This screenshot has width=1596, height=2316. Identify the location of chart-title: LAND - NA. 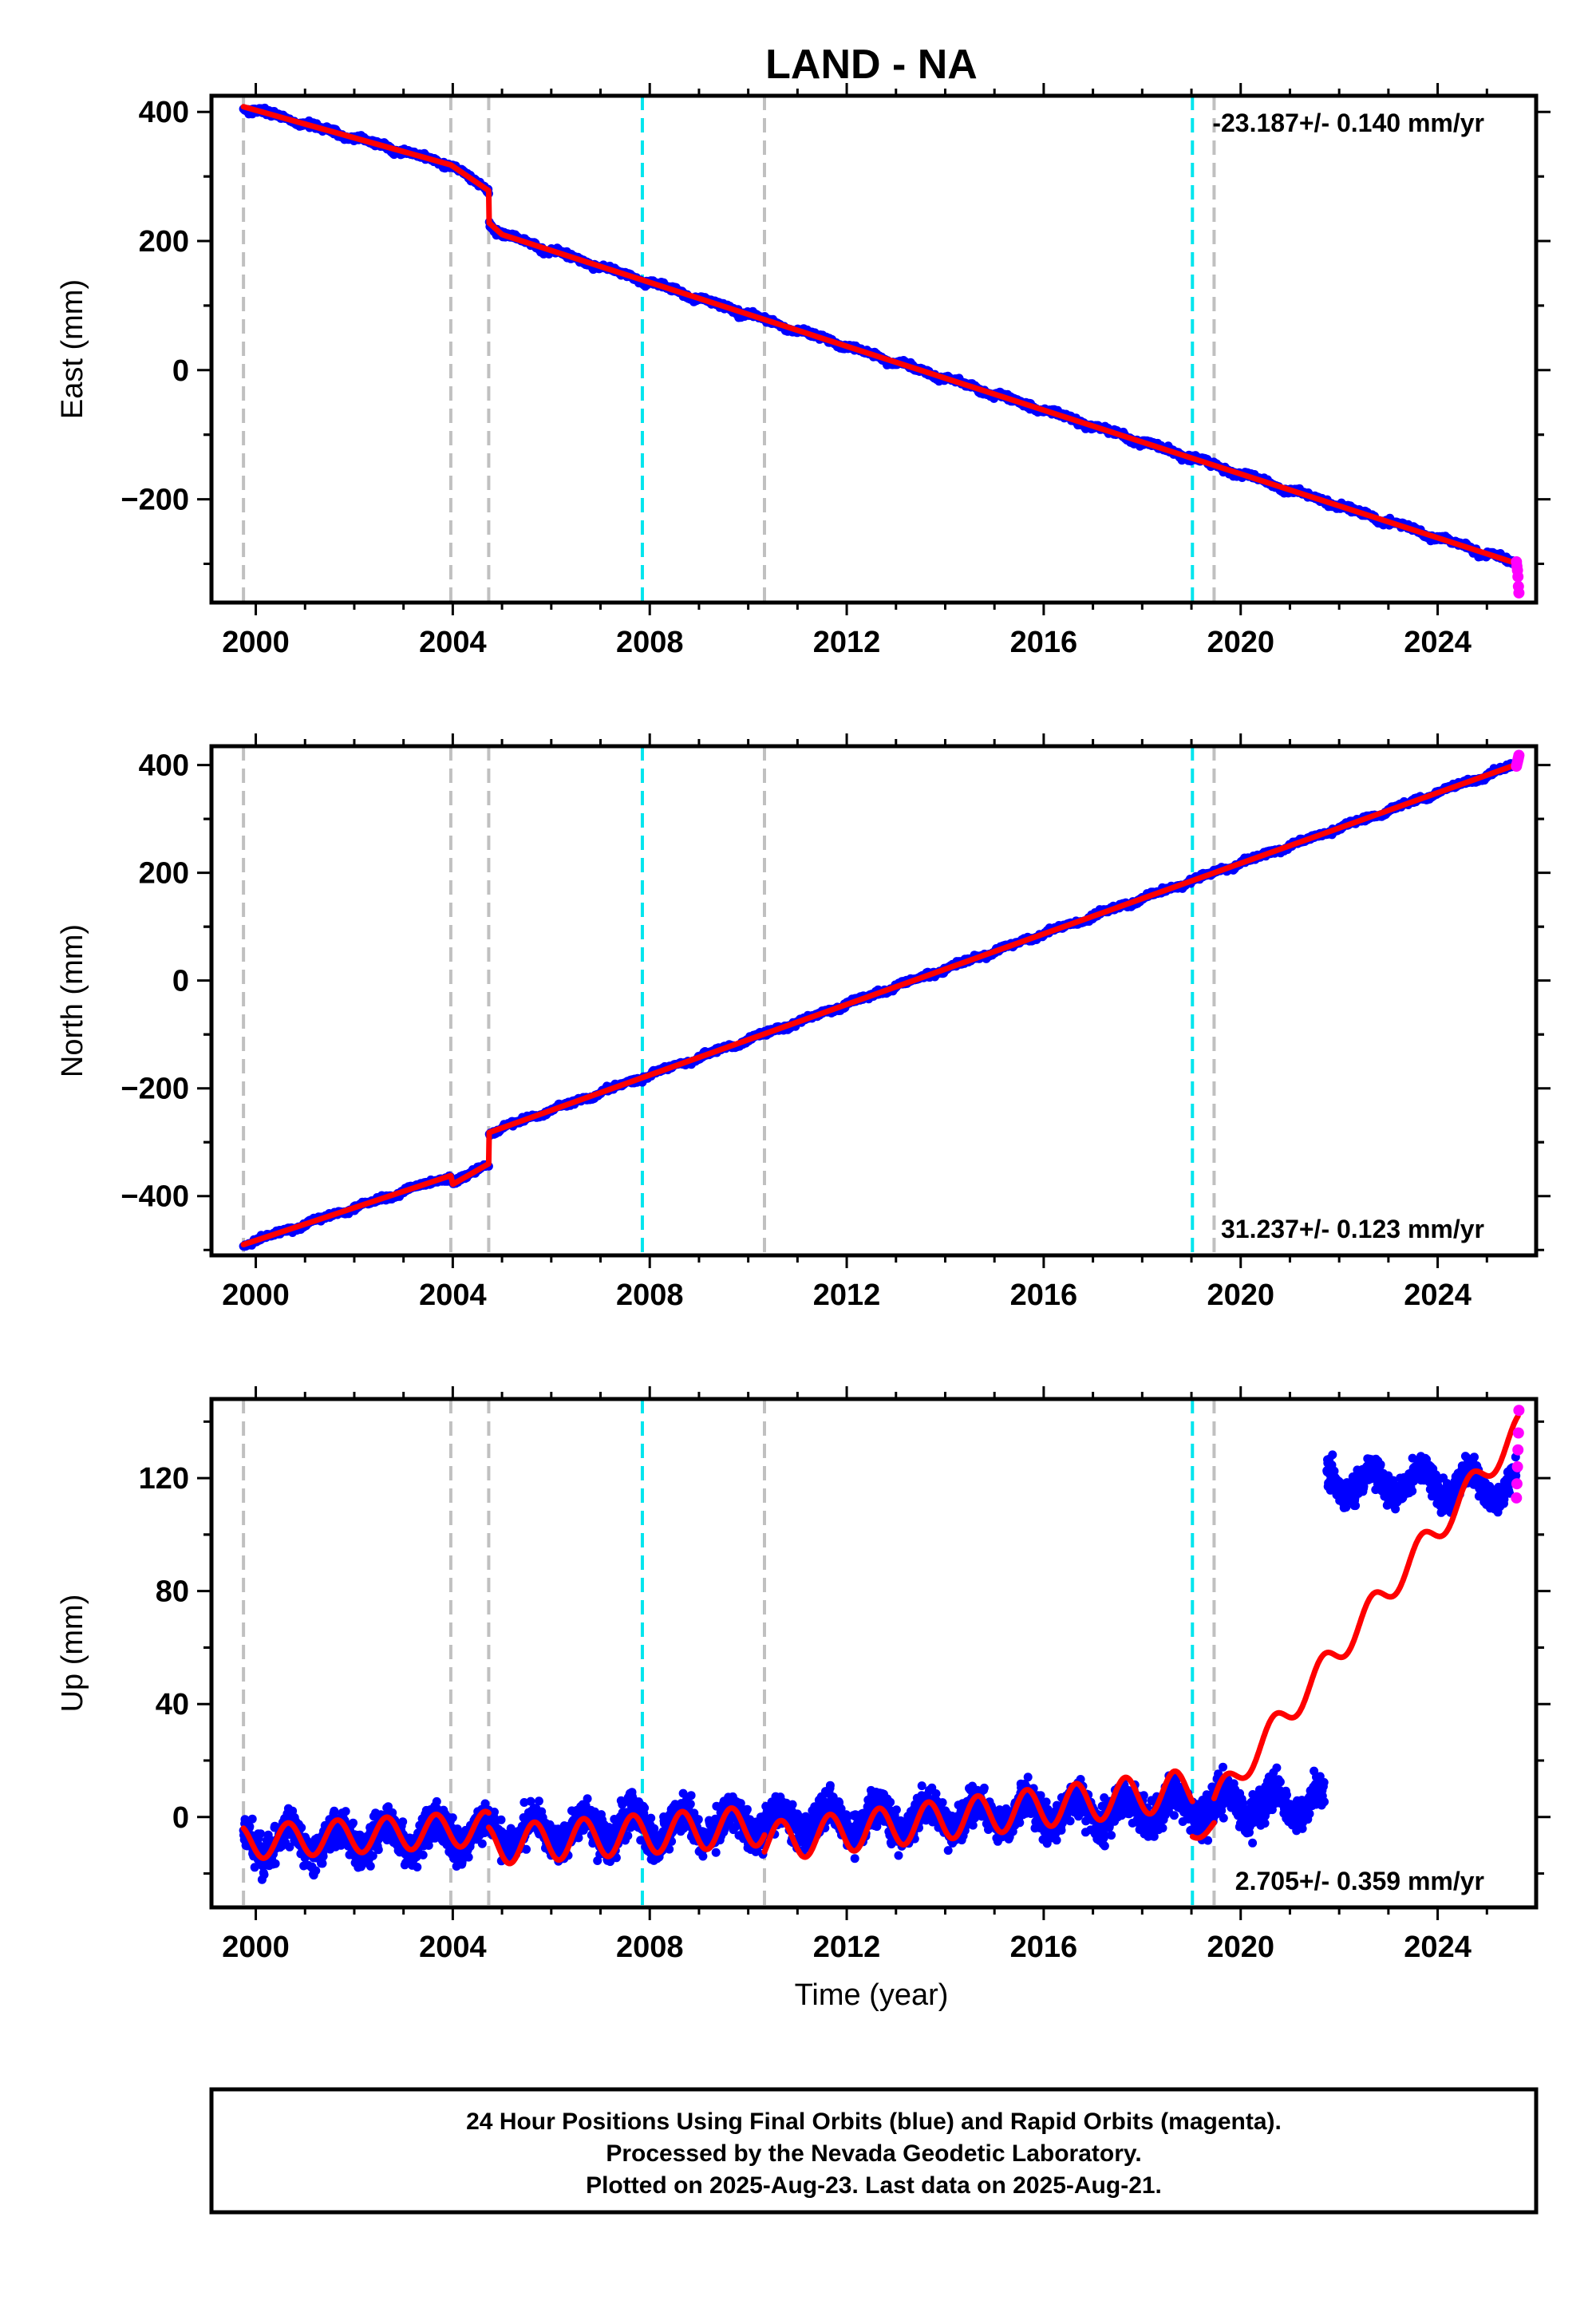
(871, 64).